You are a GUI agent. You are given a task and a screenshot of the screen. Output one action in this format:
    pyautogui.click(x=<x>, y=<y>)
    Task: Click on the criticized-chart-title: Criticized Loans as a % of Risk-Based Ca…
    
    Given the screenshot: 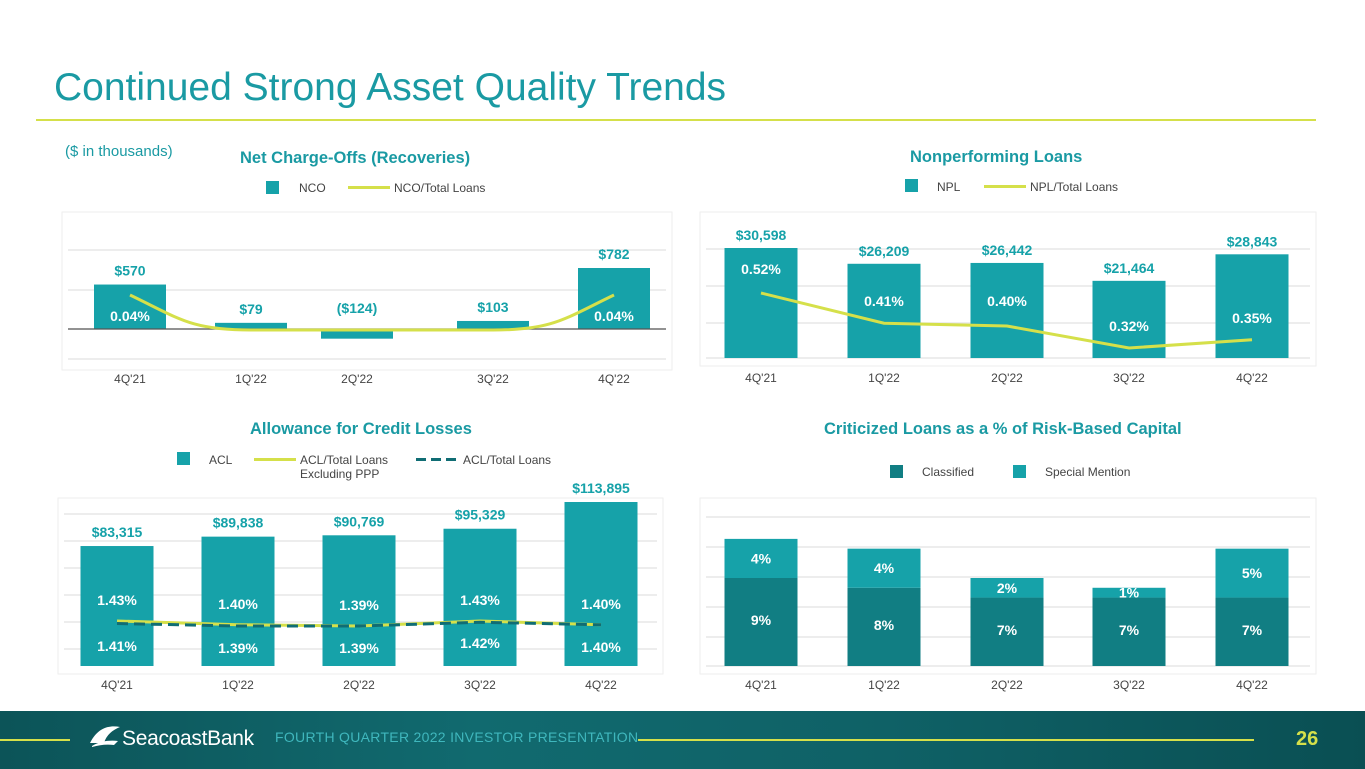 What is the action you would take?
    pyautogui.click(x=1003, y=429)
    